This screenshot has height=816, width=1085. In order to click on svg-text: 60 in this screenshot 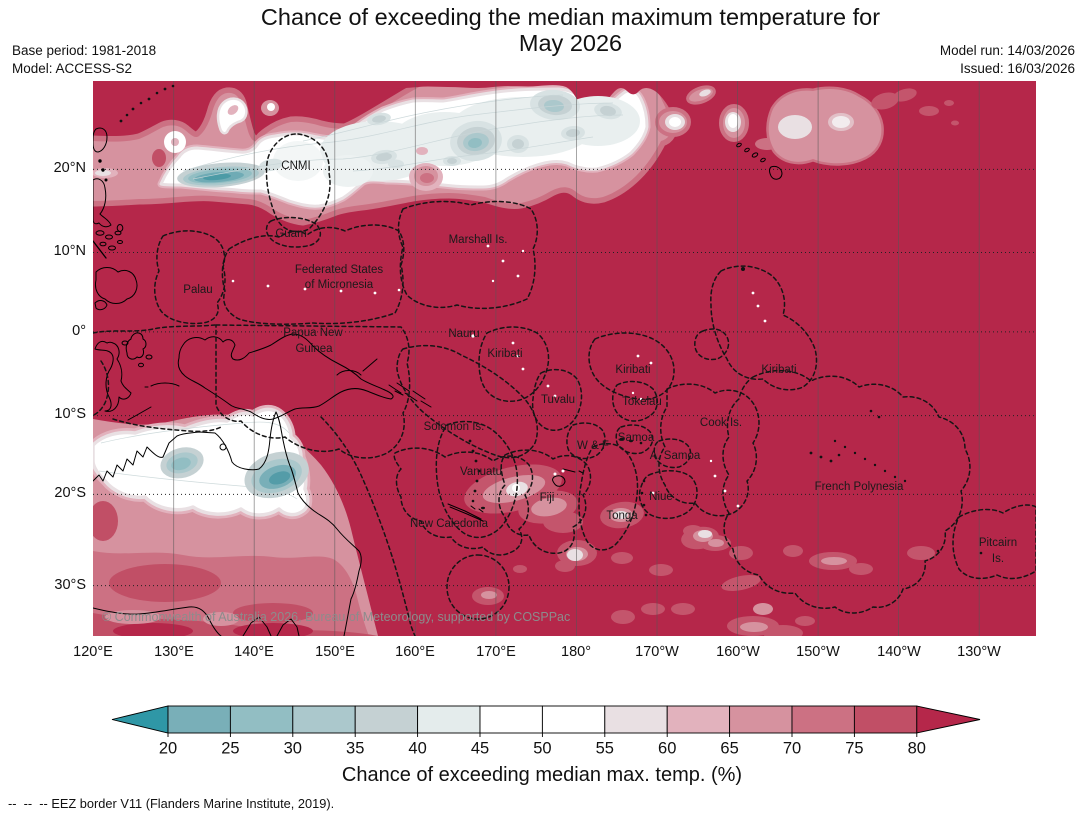, I will do `click(667, 749)`.